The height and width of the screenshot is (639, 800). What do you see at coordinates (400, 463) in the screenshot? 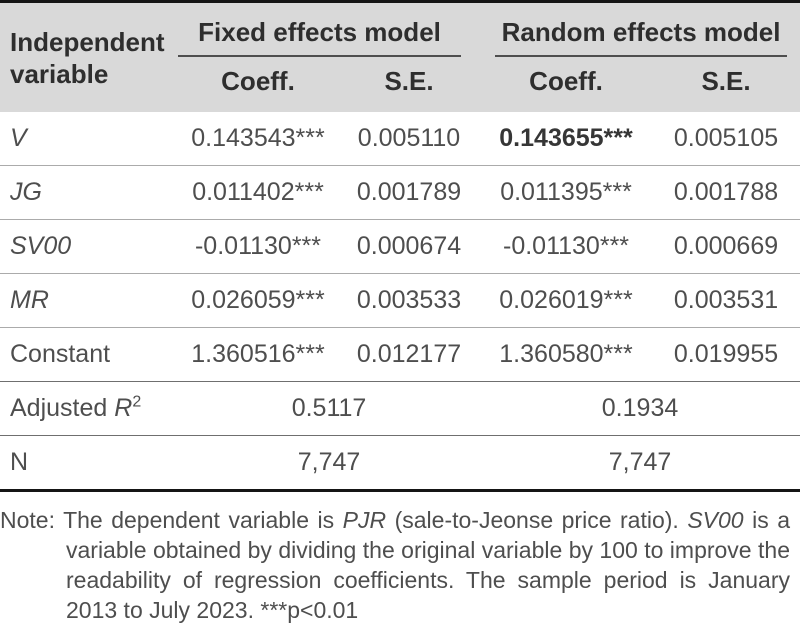
I see `table-row-n: N 7,747 7,747` at bounding box center [400, 463].